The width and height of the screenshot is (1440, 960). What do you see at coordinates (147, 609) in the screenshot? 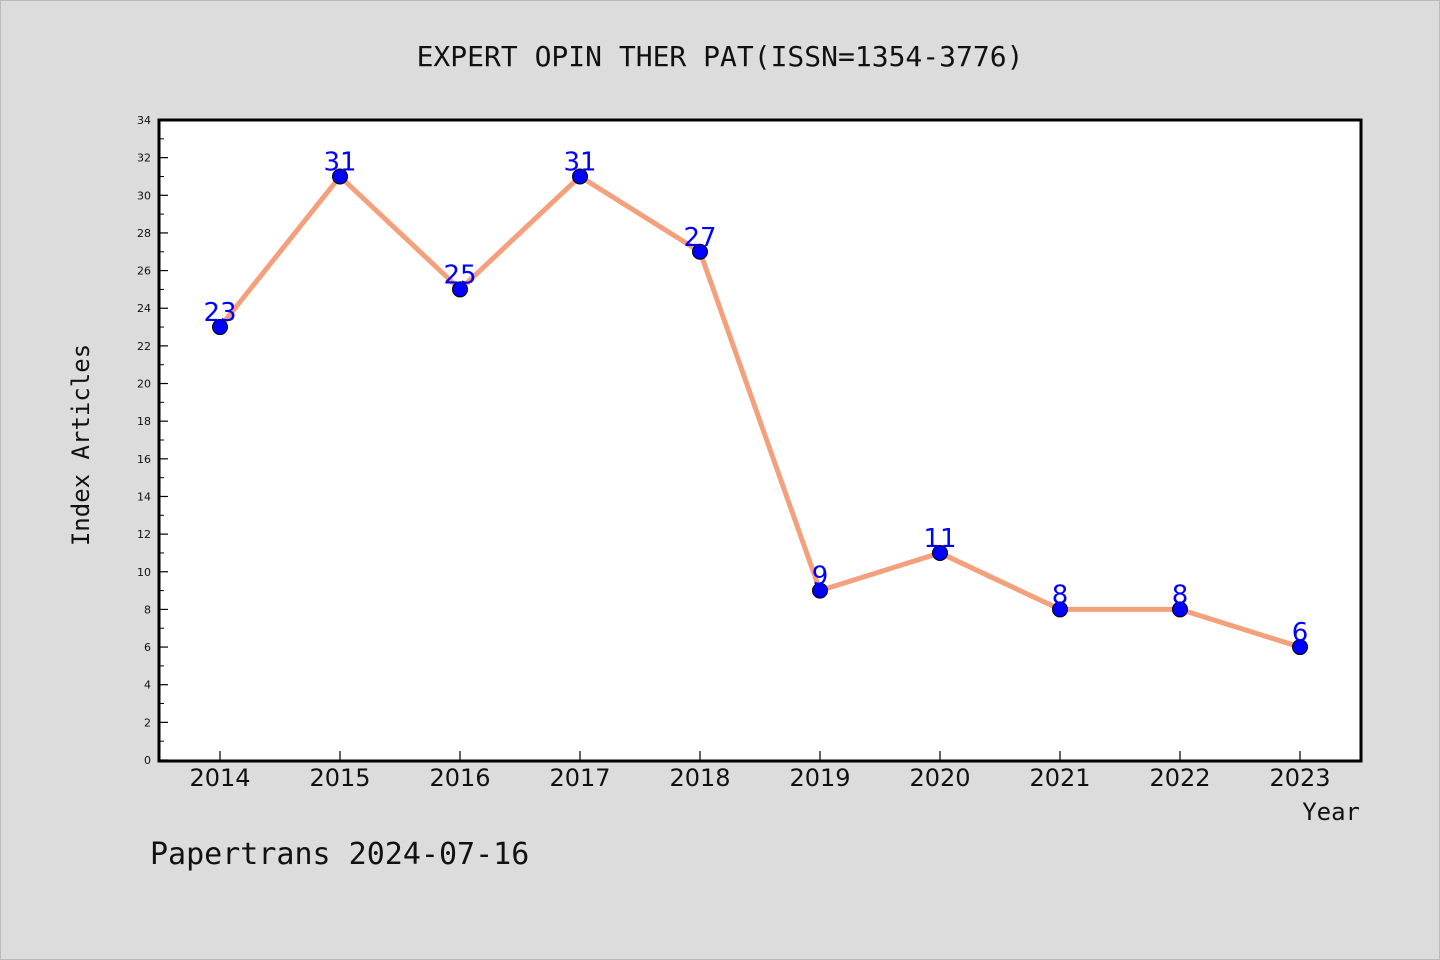
I see `y-tick-label: 8` at bounding box center [147, 609].